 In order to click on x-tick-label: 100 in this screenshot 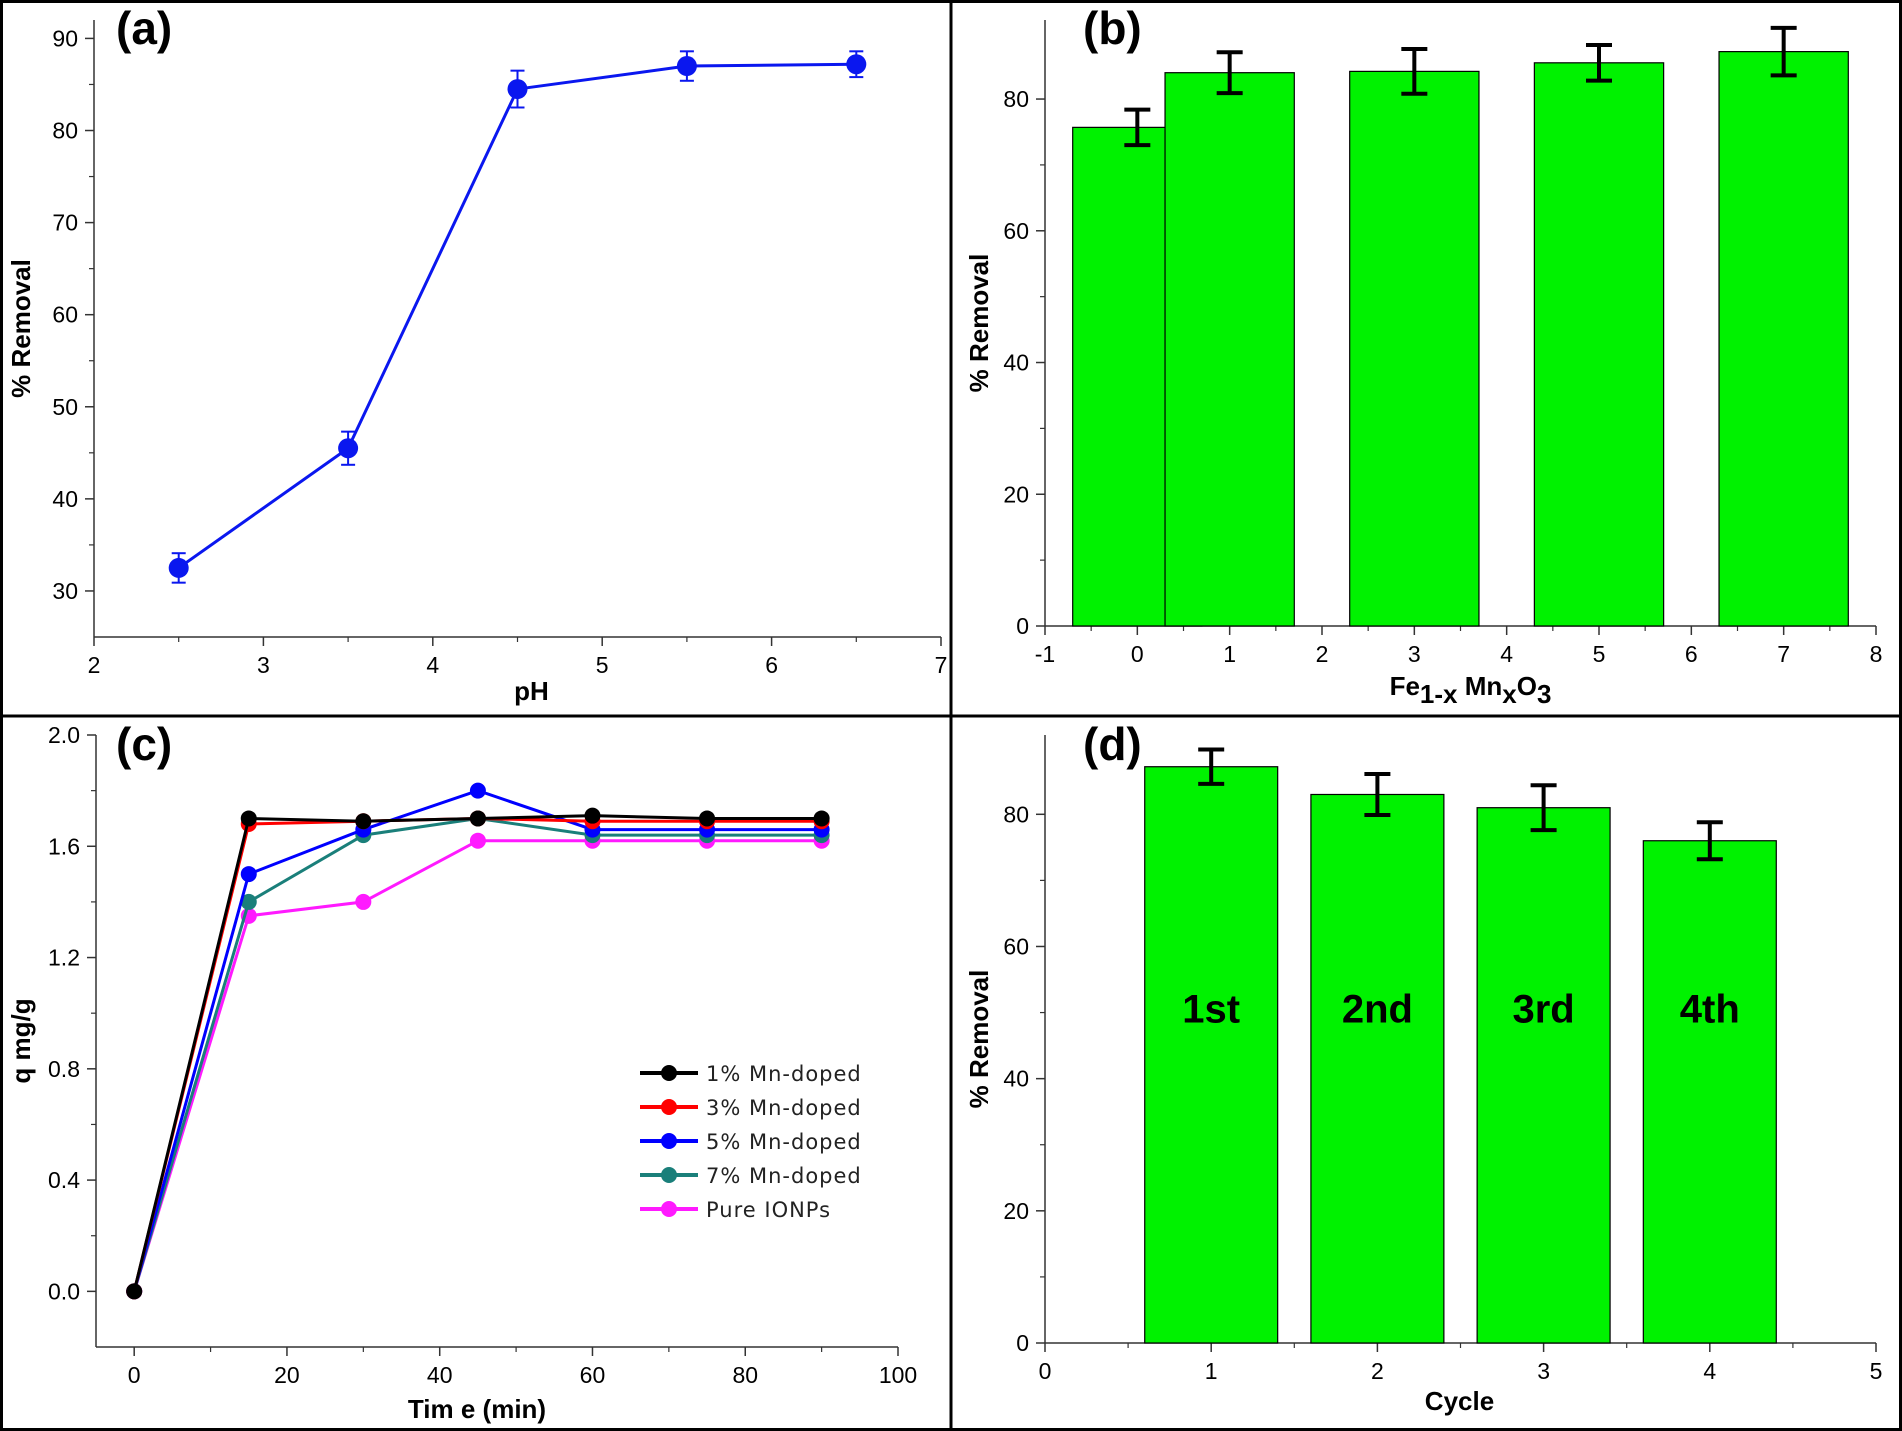, I will do `click(898, 1375)`.